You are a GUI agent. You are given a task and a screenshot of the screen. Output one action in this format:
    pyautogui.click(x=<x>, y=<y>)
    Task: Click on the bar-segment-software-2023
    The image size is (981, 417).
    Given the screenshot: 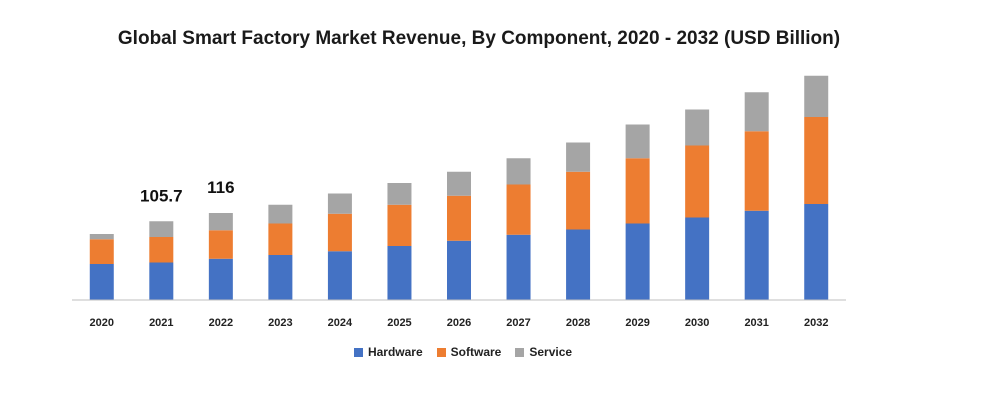 What is the action you would take?
    pyautogui.click(x=280, y=239)
    